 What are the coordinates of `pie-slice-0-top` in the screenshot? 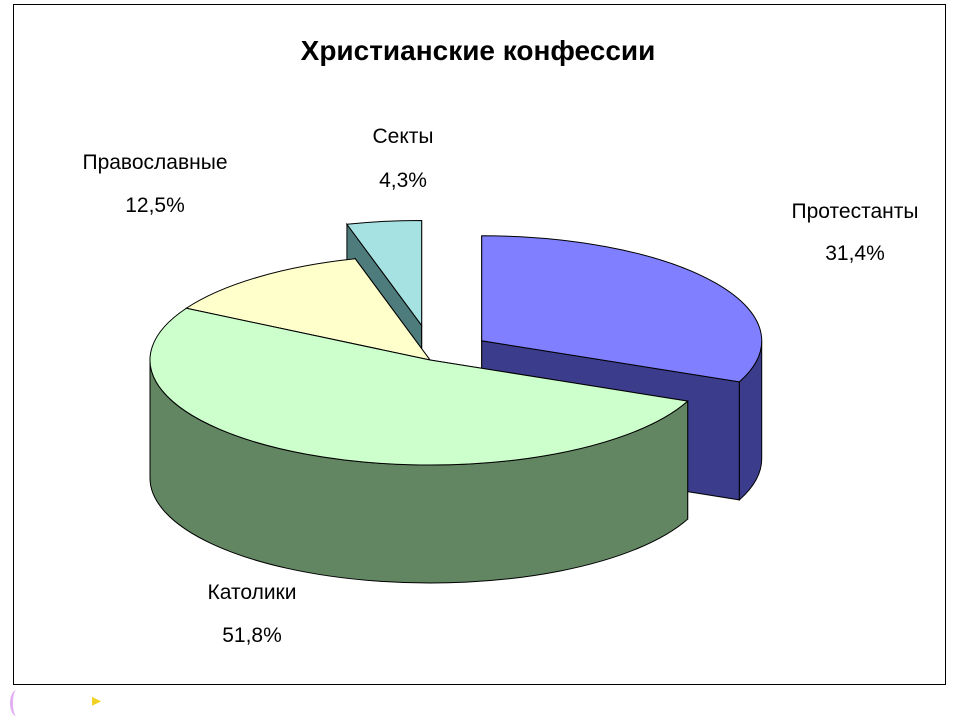 It's located at (622, 309).